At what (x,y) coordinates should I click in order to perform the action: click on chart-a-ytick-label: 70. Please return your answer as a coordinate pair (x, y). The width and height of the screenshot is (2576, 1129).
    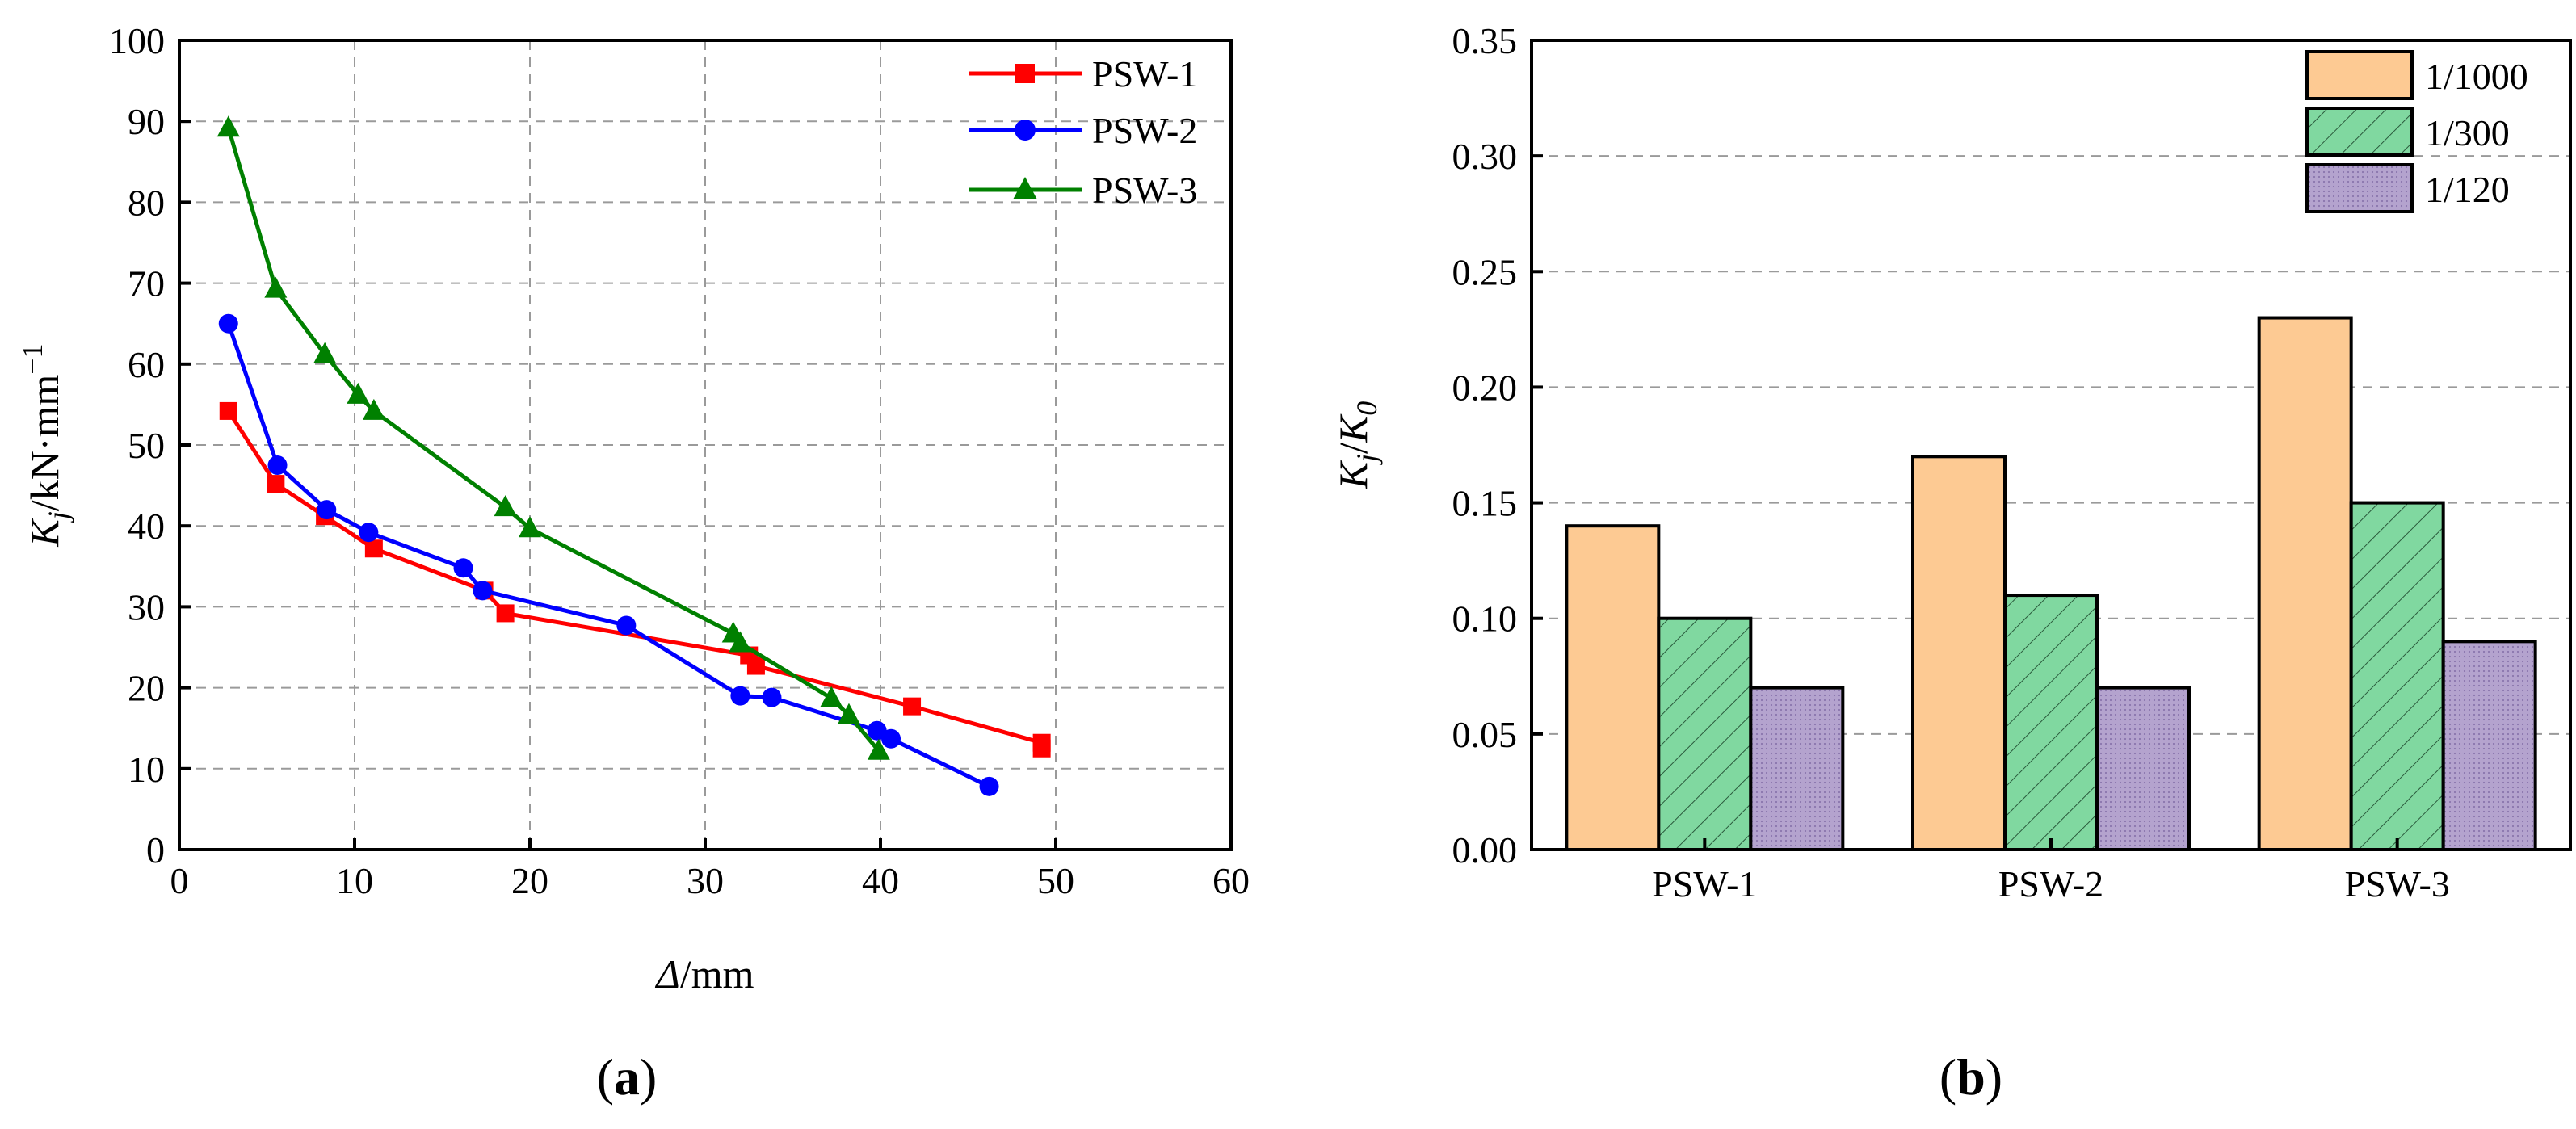
    Looking at the image, I should click on (146, 283).